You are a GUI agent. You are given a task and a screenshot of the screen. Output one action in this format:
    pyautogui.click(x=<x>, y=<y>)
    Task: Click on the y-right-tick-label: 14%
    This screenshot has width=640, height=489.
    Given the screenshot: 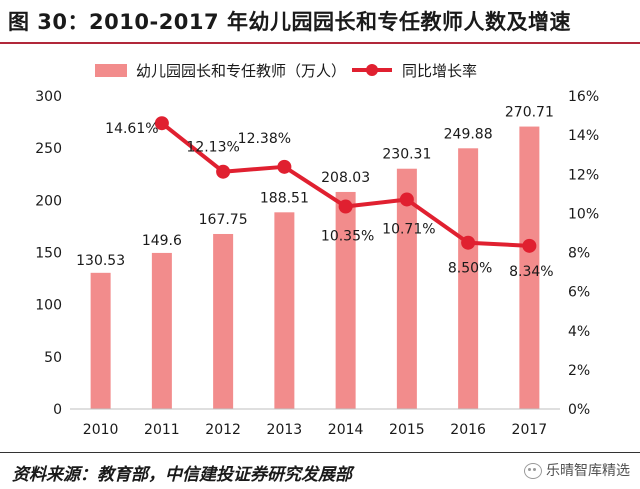 What is the action you would take?
    pyautogui.click(x=583, y=136)
    